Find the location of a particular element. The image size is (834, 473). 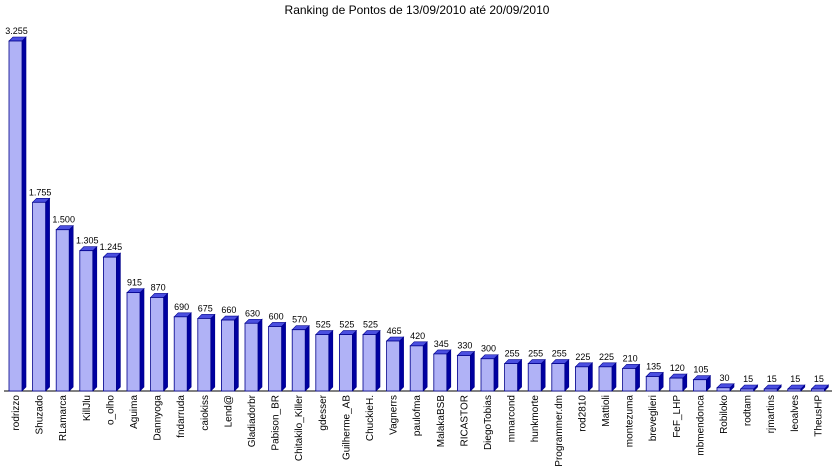

category-label: DiegoTobias is located at coordinates (488, 422).